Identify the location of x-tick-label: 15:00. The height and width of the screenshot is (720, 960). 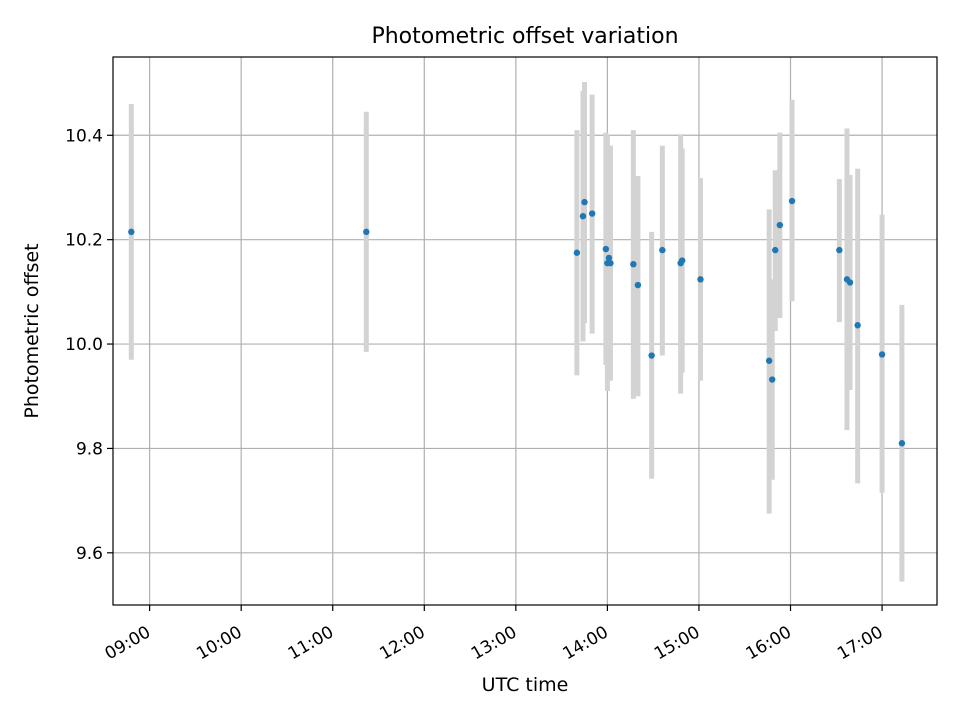
(677, 643).